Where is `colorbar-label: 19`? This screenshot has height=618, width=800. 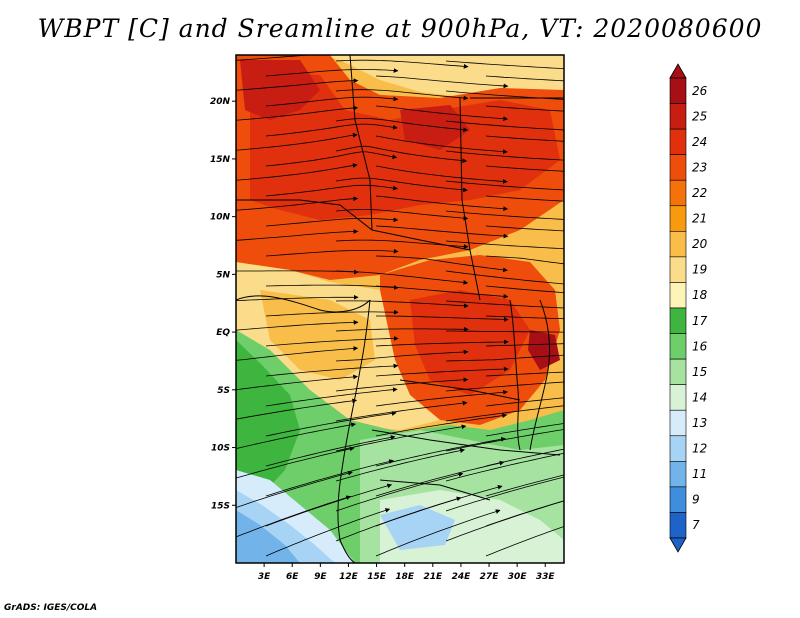 colorbar-label: 19 is located at coordinates (699, 270).